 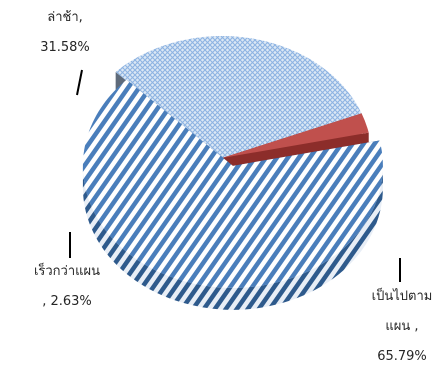 I want to click on data-label-ontime-value: 65.79%, so click(x=402, y=356).